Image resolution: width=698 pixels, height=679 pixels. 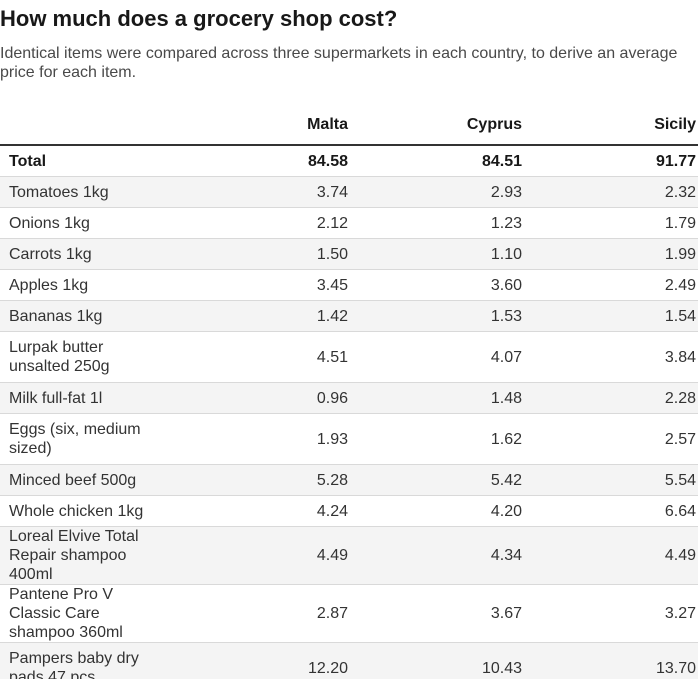 I want to click on table-row-total: Total 84.58 84.51 91.77, so click(x=349, y=161).